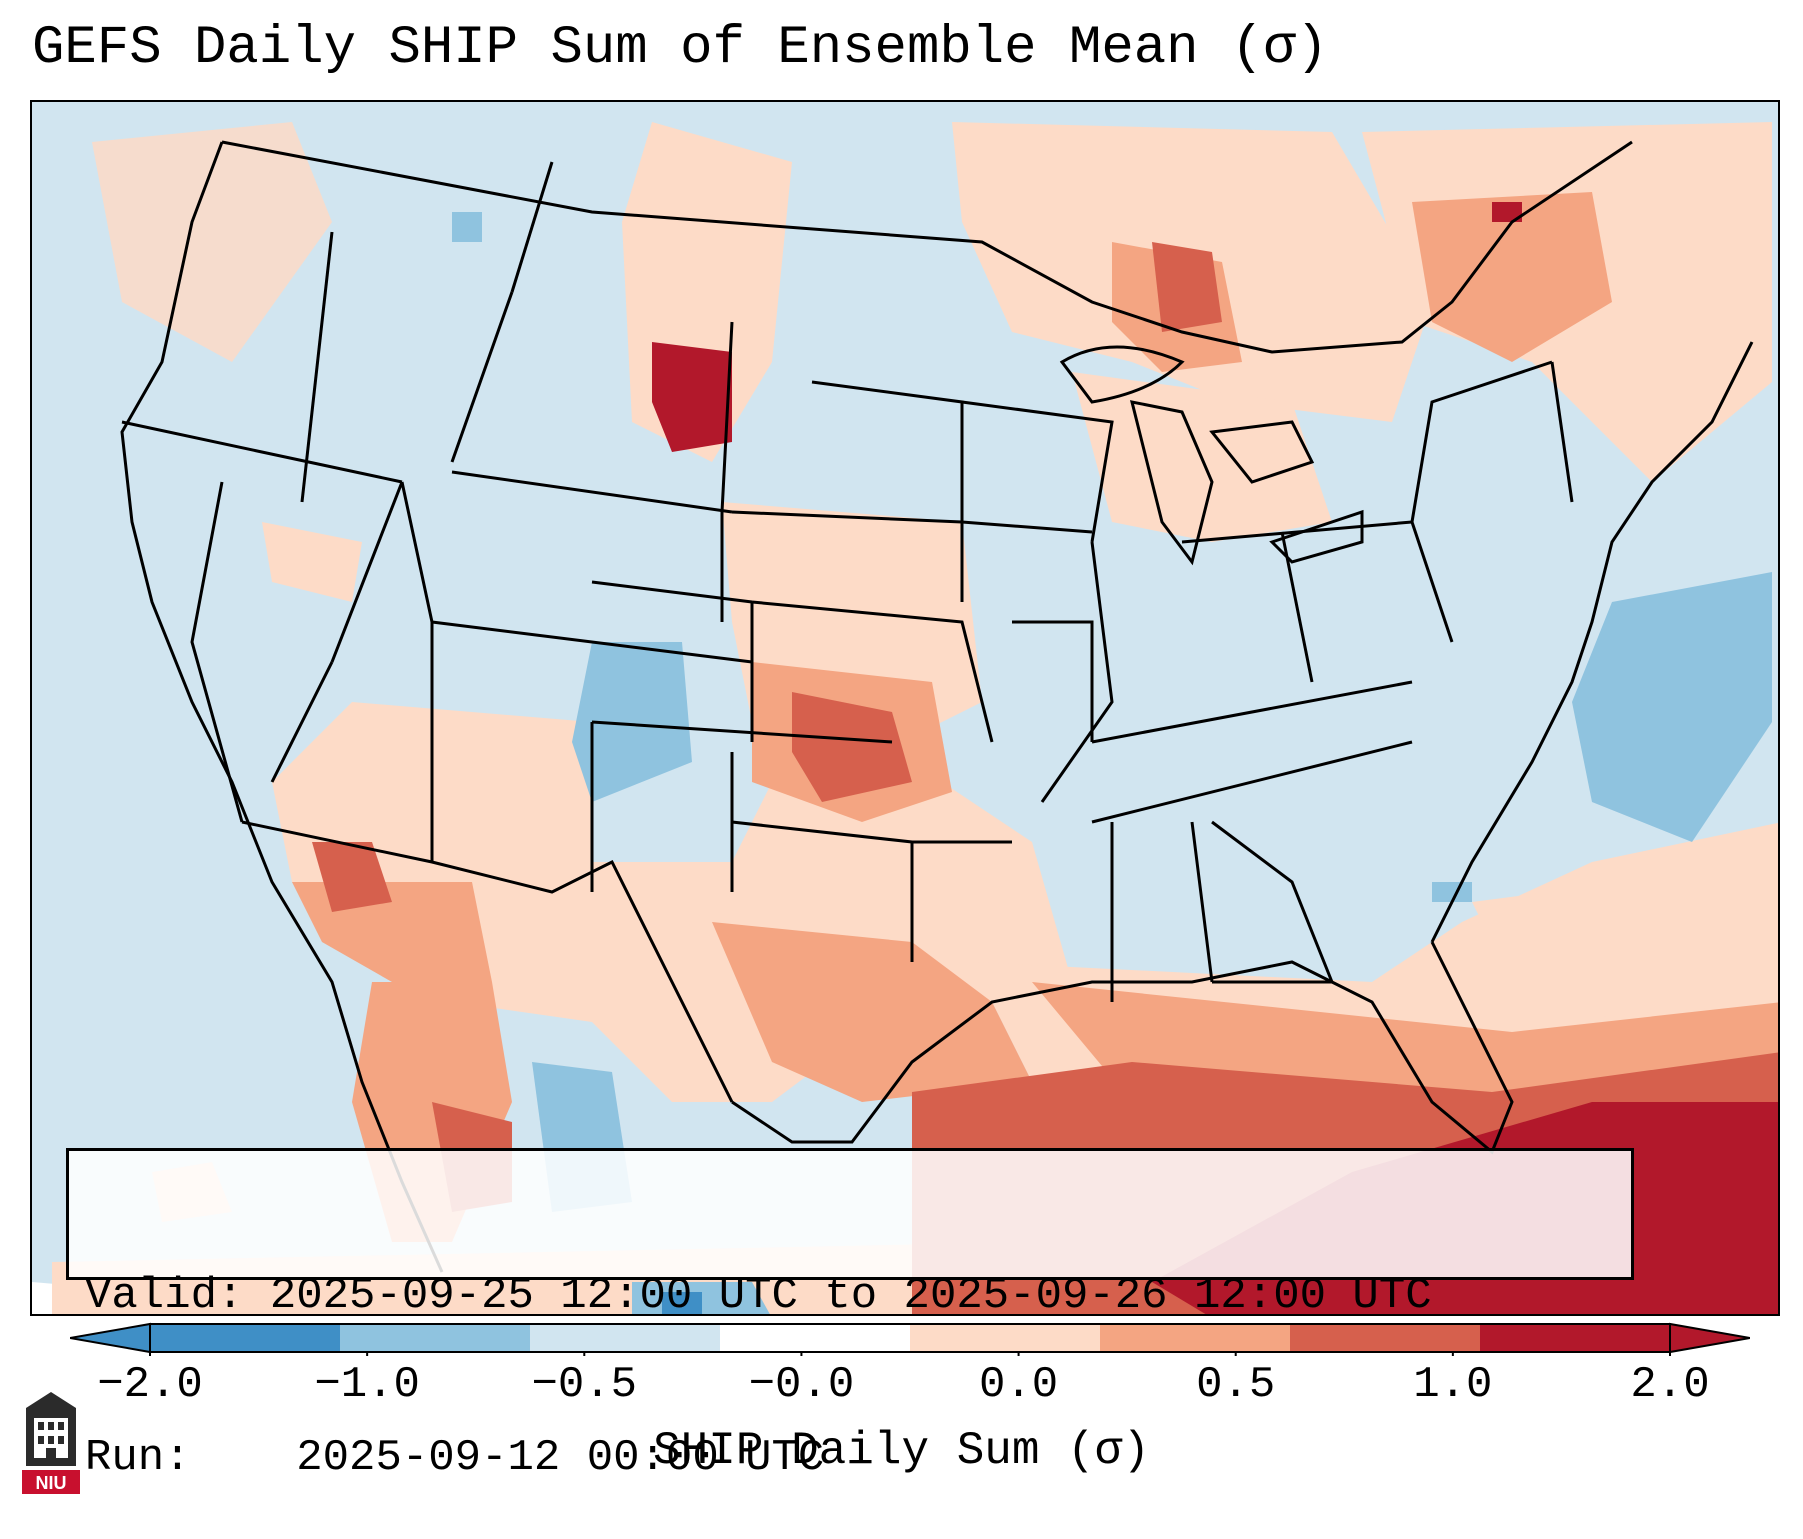 The image size is (1803, 1539). I want to click on colorbar-segments, so click(910, 1338).